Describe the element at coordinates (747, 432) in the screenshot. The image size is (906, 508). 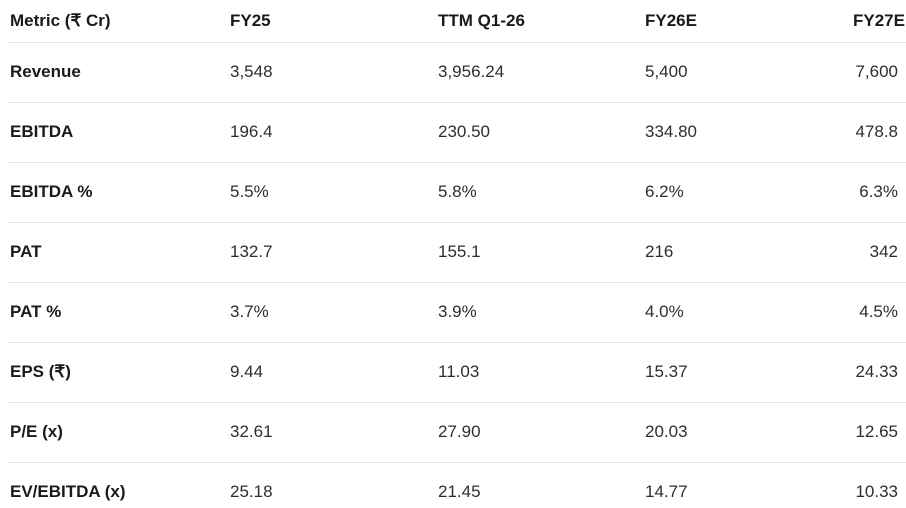
I see `cell-value: 20.03` at that location.